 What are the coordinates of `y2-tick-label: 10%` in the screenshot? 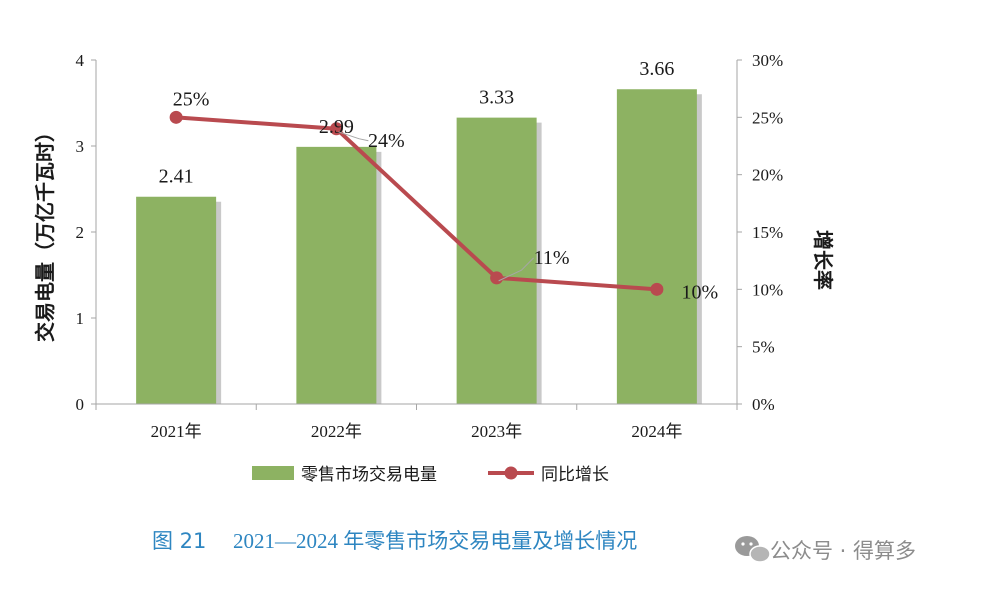 It's located at (767, 289).